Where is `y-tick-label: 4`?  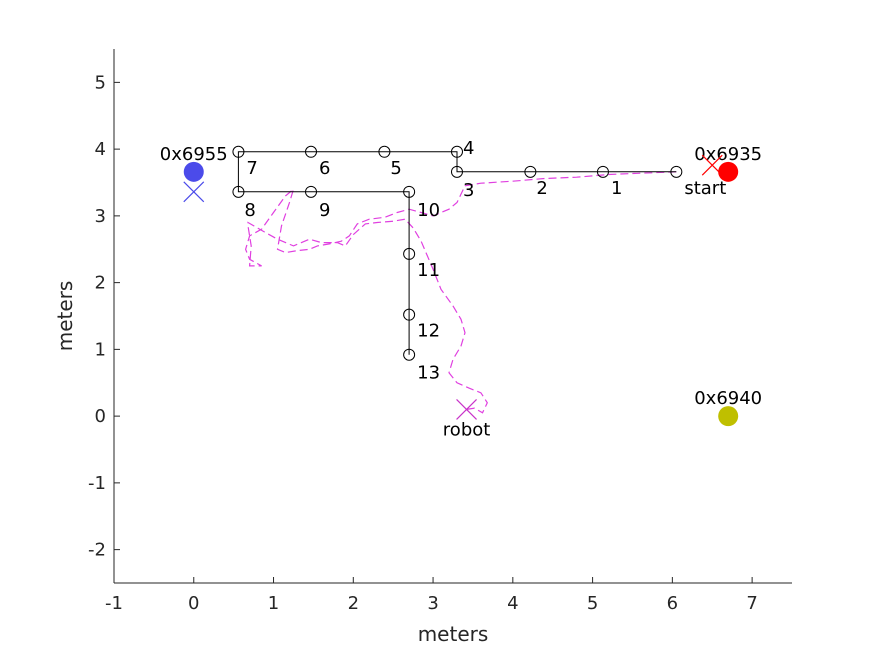 y-tick-label: 4 is located at coordinates (100, 149).